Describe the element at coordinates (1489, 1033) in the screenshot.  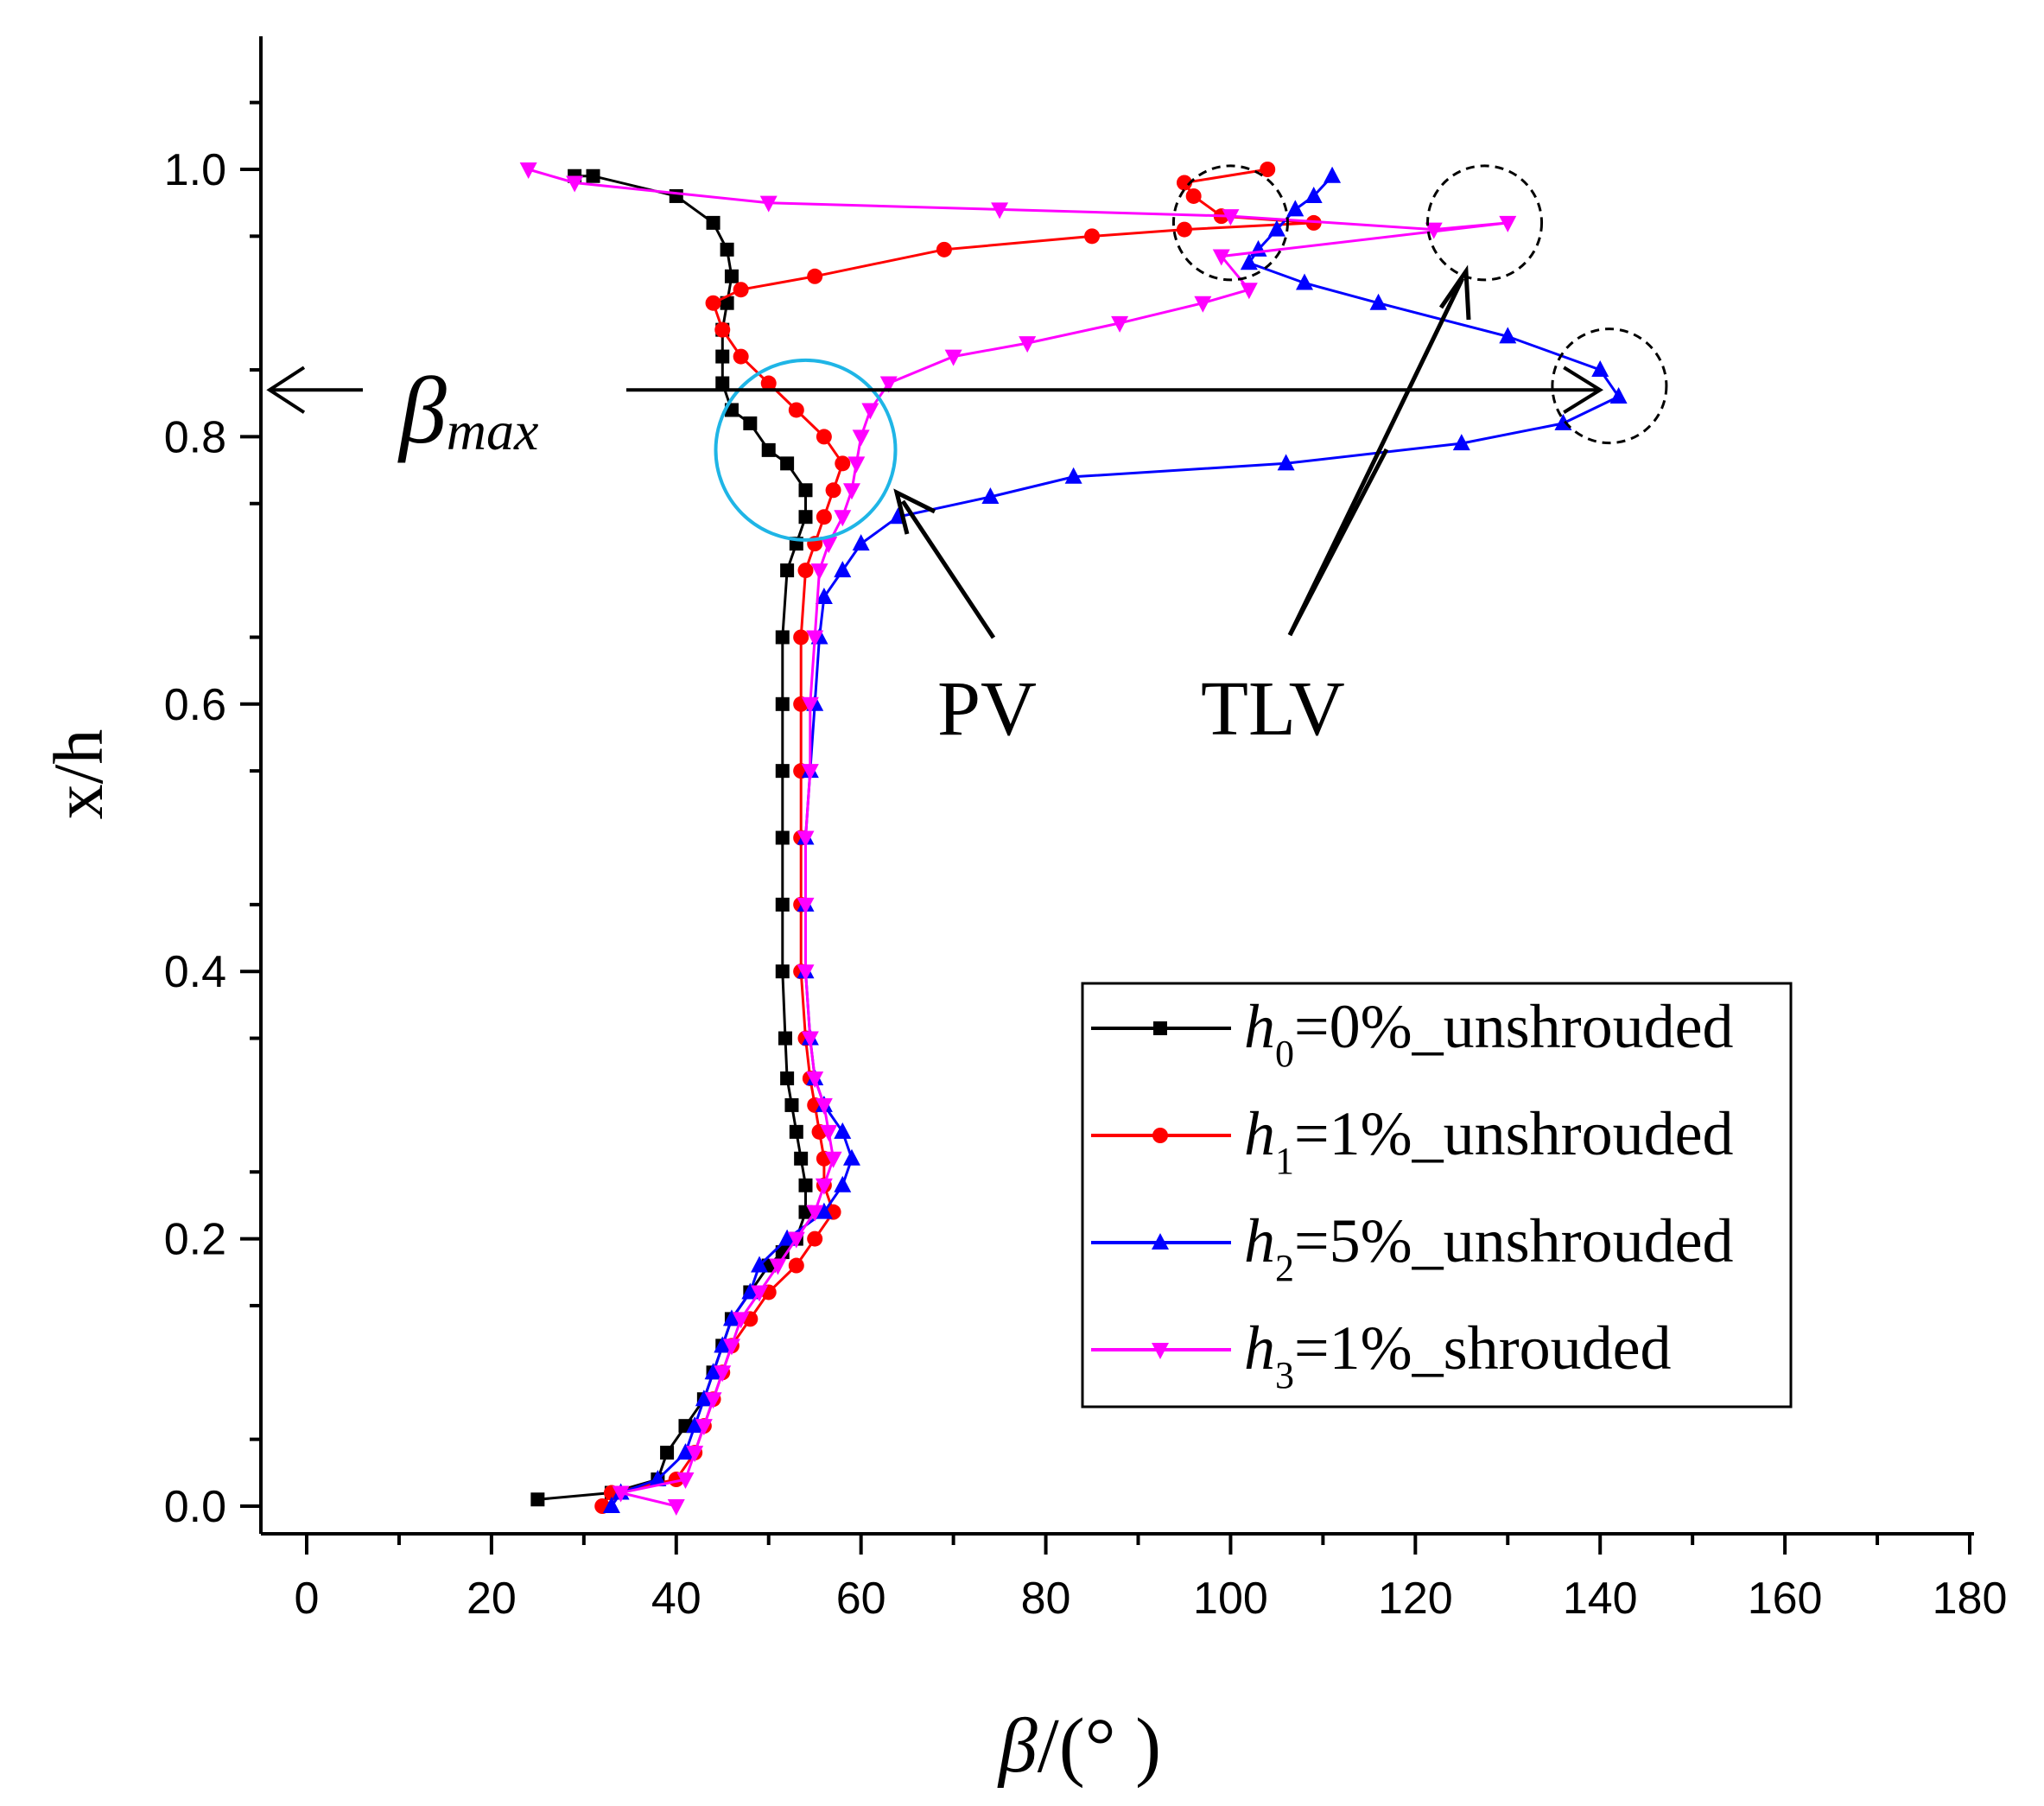
I see `legend-label: h0=0%_unshrouded` at that location.